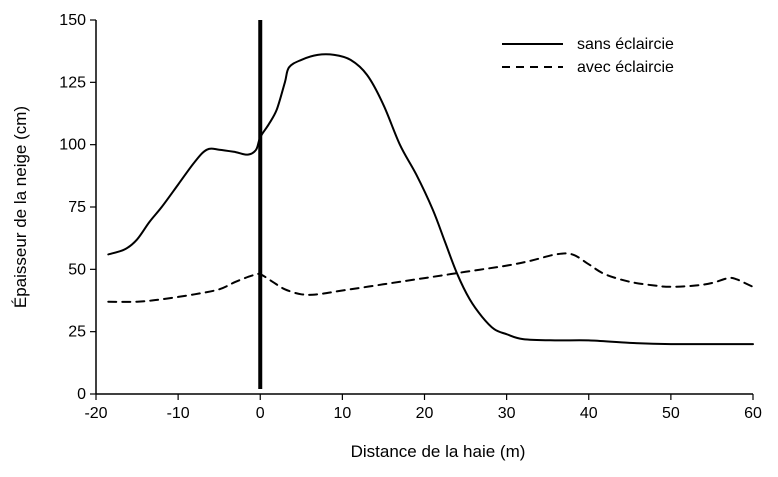 Image resolution: width=778 pixels, height=477 pixels. I want to click on y-axis-title: Épaisseur de la neige (cm), so click(20, 207).